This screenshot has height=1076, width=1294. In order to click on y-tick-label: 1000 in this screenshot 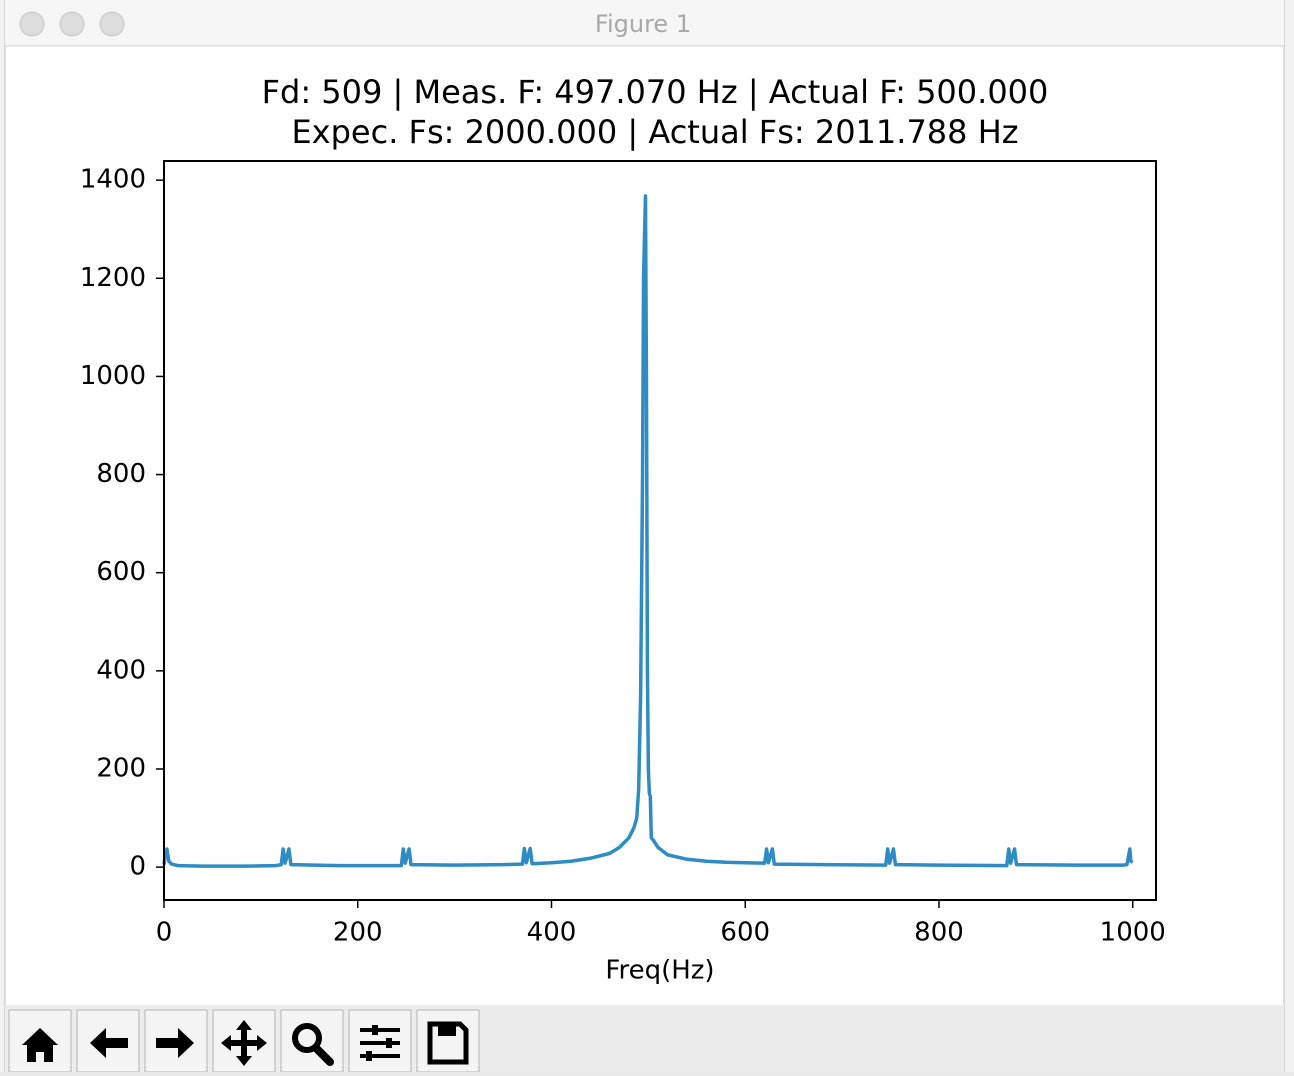, I will do `click(113, 376)`.